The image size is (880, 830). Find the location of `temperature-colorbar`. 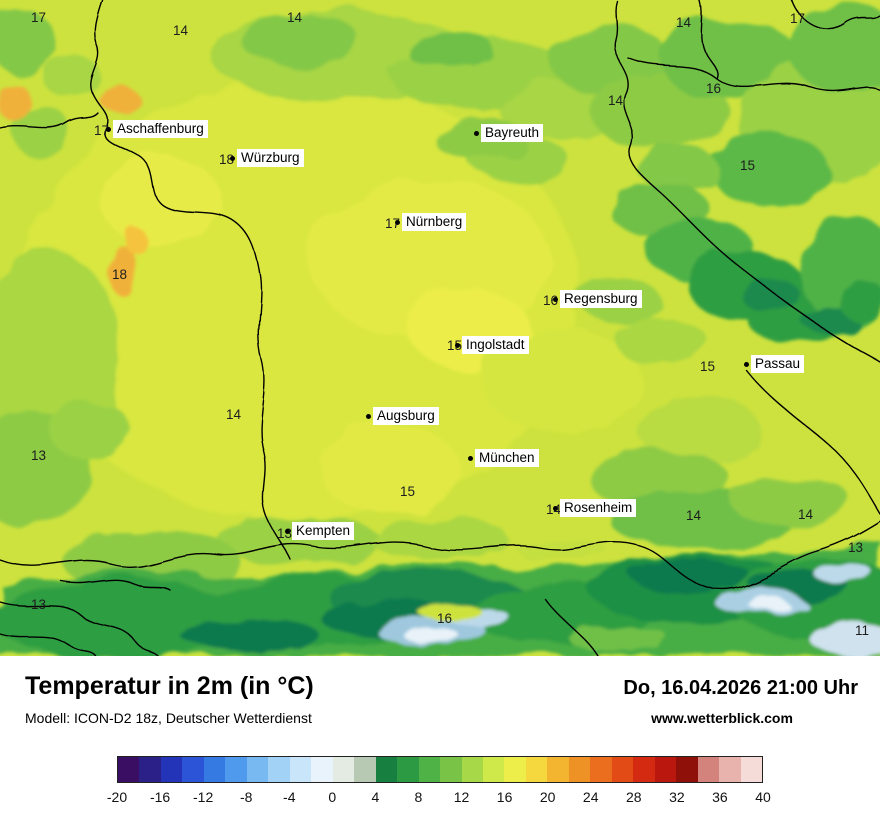

temperature-colorbar is located at coordinates (440, 769).